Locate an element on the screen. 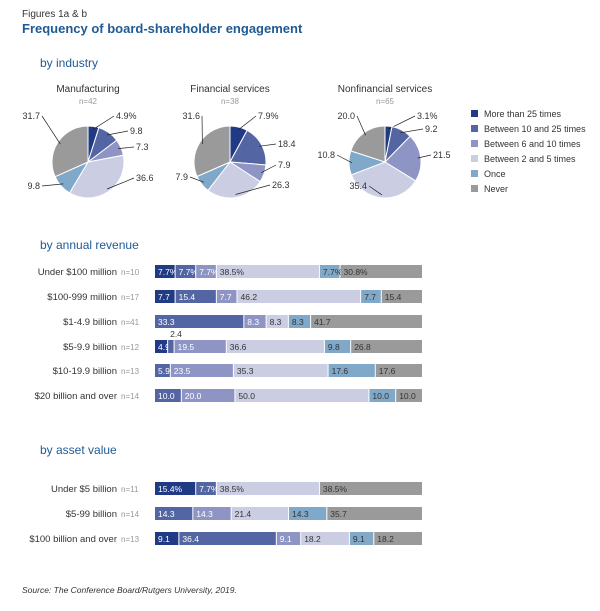  pie-label-manufacturing-0: 4.9% is located at coordinates (126, 116).